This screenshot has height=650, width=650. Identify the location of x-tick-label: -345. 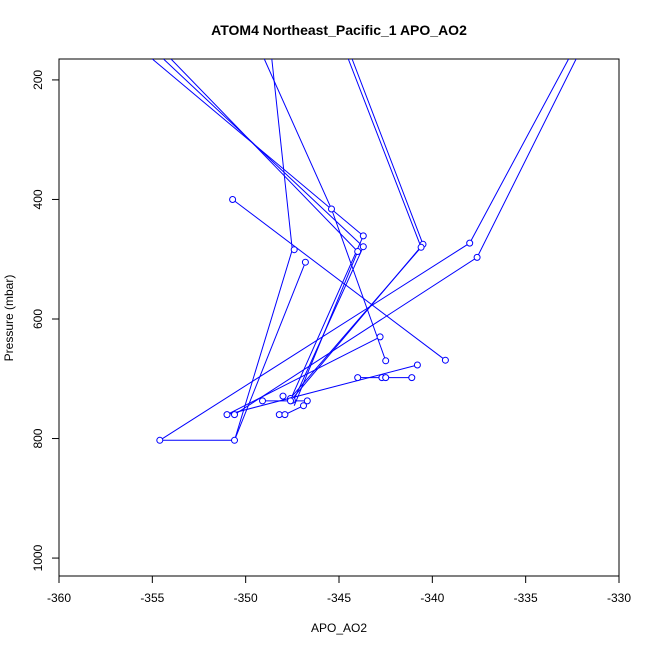
(339, 598).